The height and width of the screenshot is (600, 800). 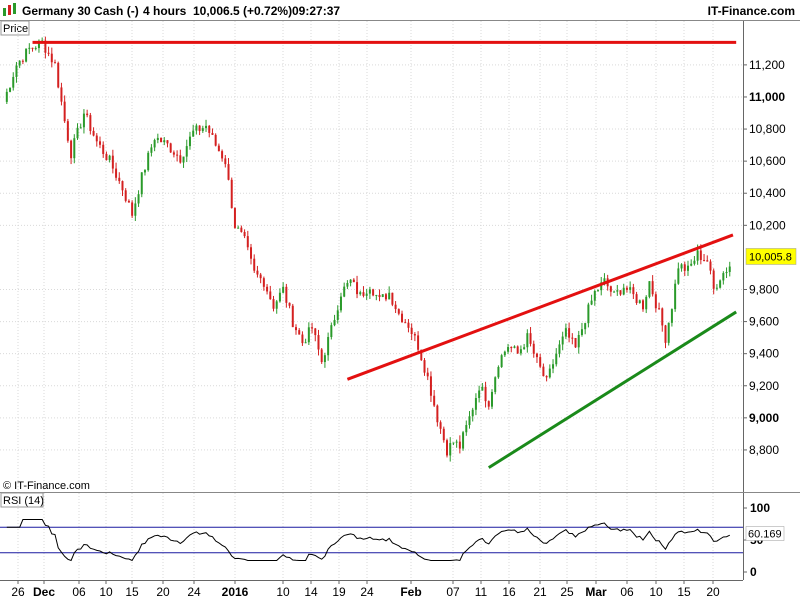 What do you see at coordinates (540, 307) in the screenshot?
I see `trendline` at bounding box center [540, 307].